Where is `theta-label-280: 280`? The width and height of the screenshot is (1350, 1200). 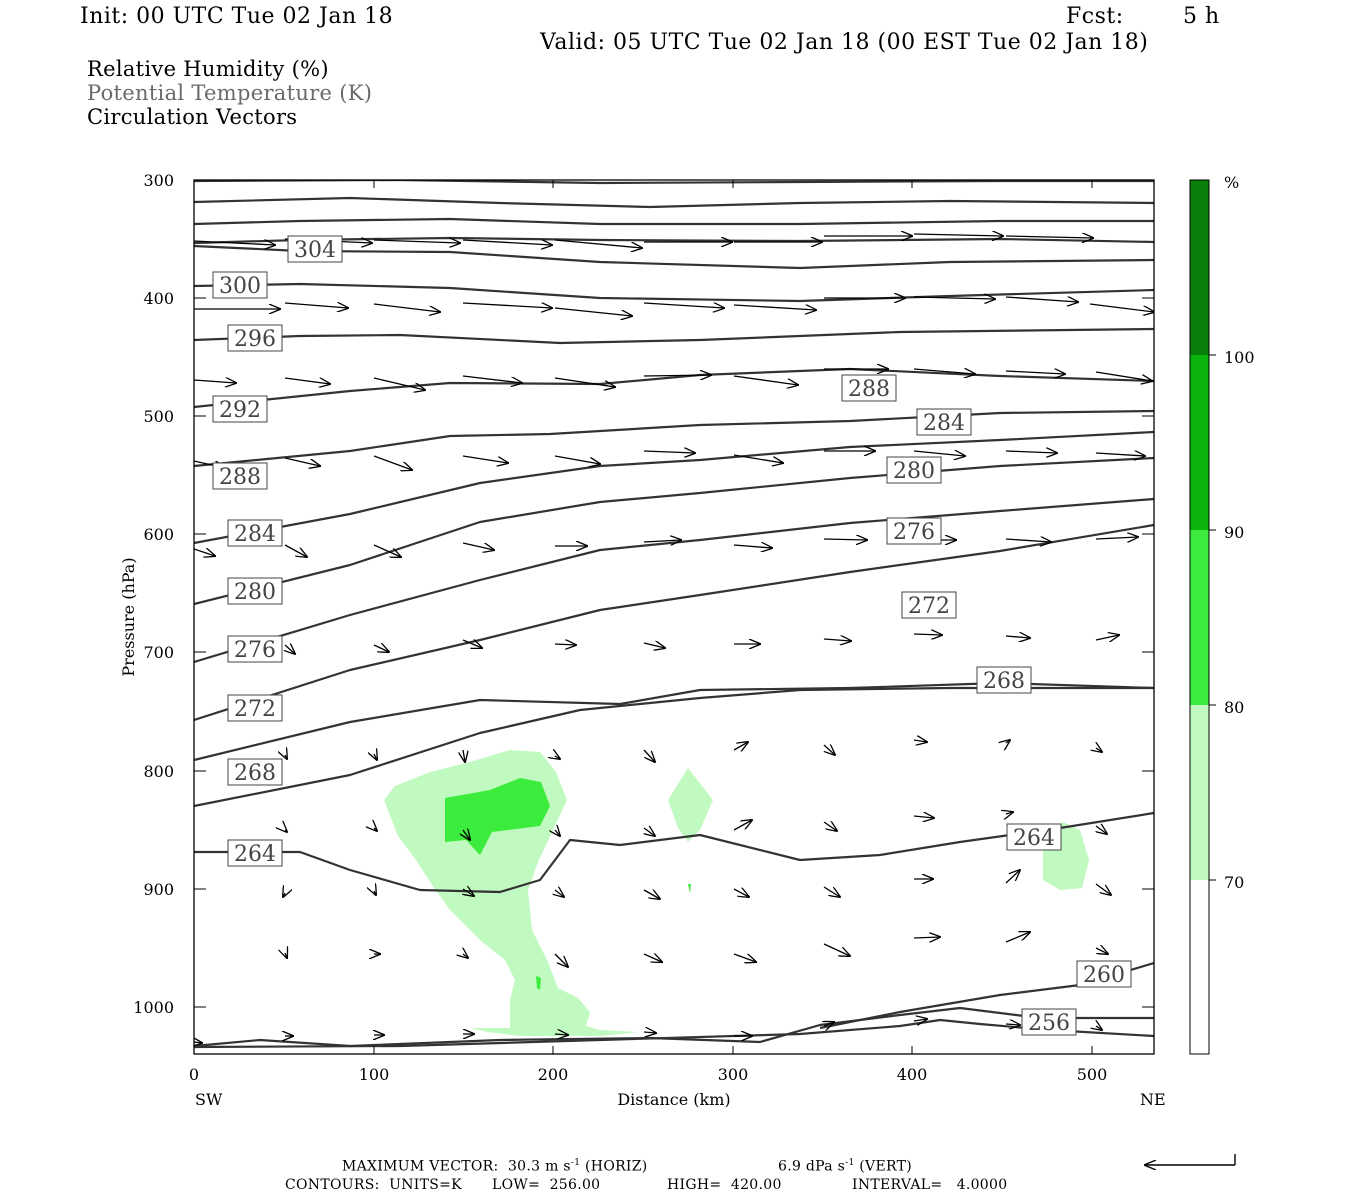
theta-label-280: 280 is located at coordinates (255, 591).